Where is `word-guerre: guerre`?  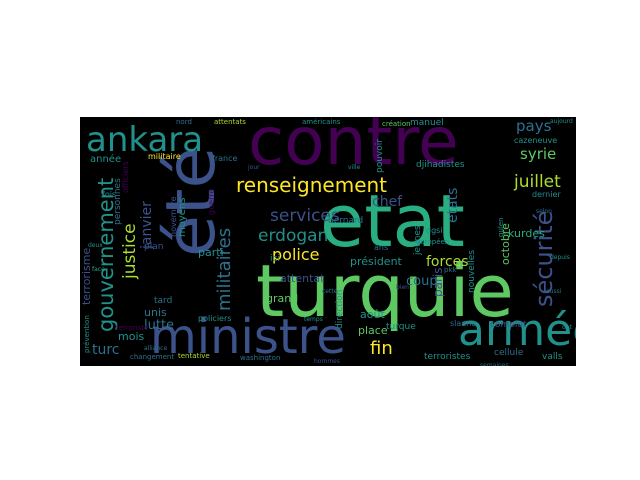
word-guerre: guerre is located at coordinates (211, 201).